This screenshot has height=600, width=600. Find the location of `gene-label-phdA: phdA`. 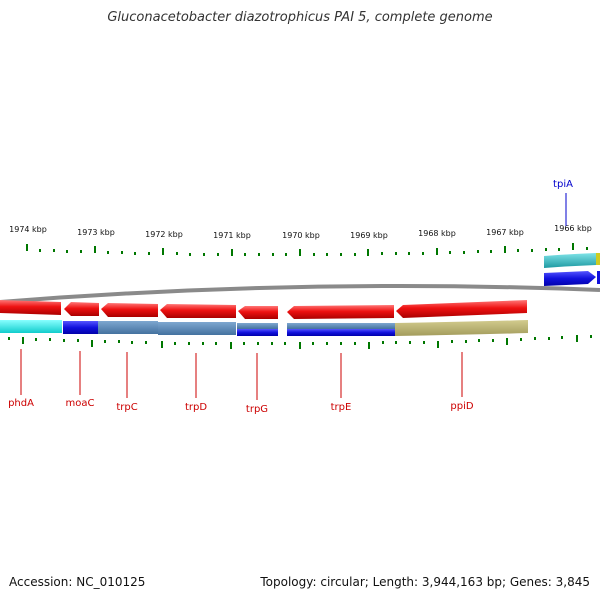

gene-label-phdA: phdA is located at coordinates (21, 403).